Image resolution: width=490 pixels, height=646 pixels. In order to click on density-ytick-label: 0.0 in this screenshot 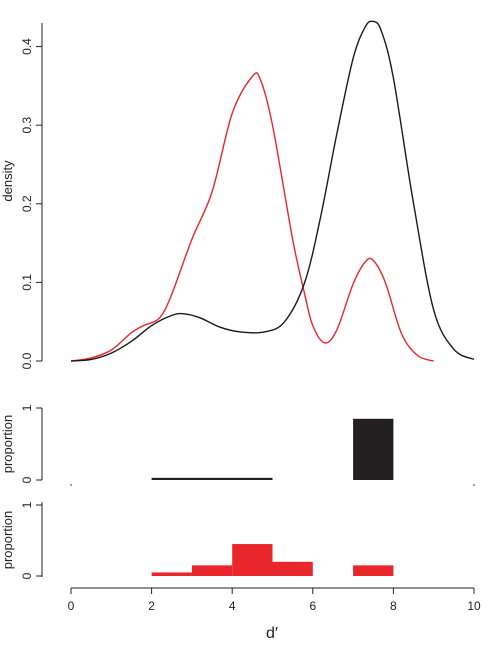, I will do `click(27, 360)`.